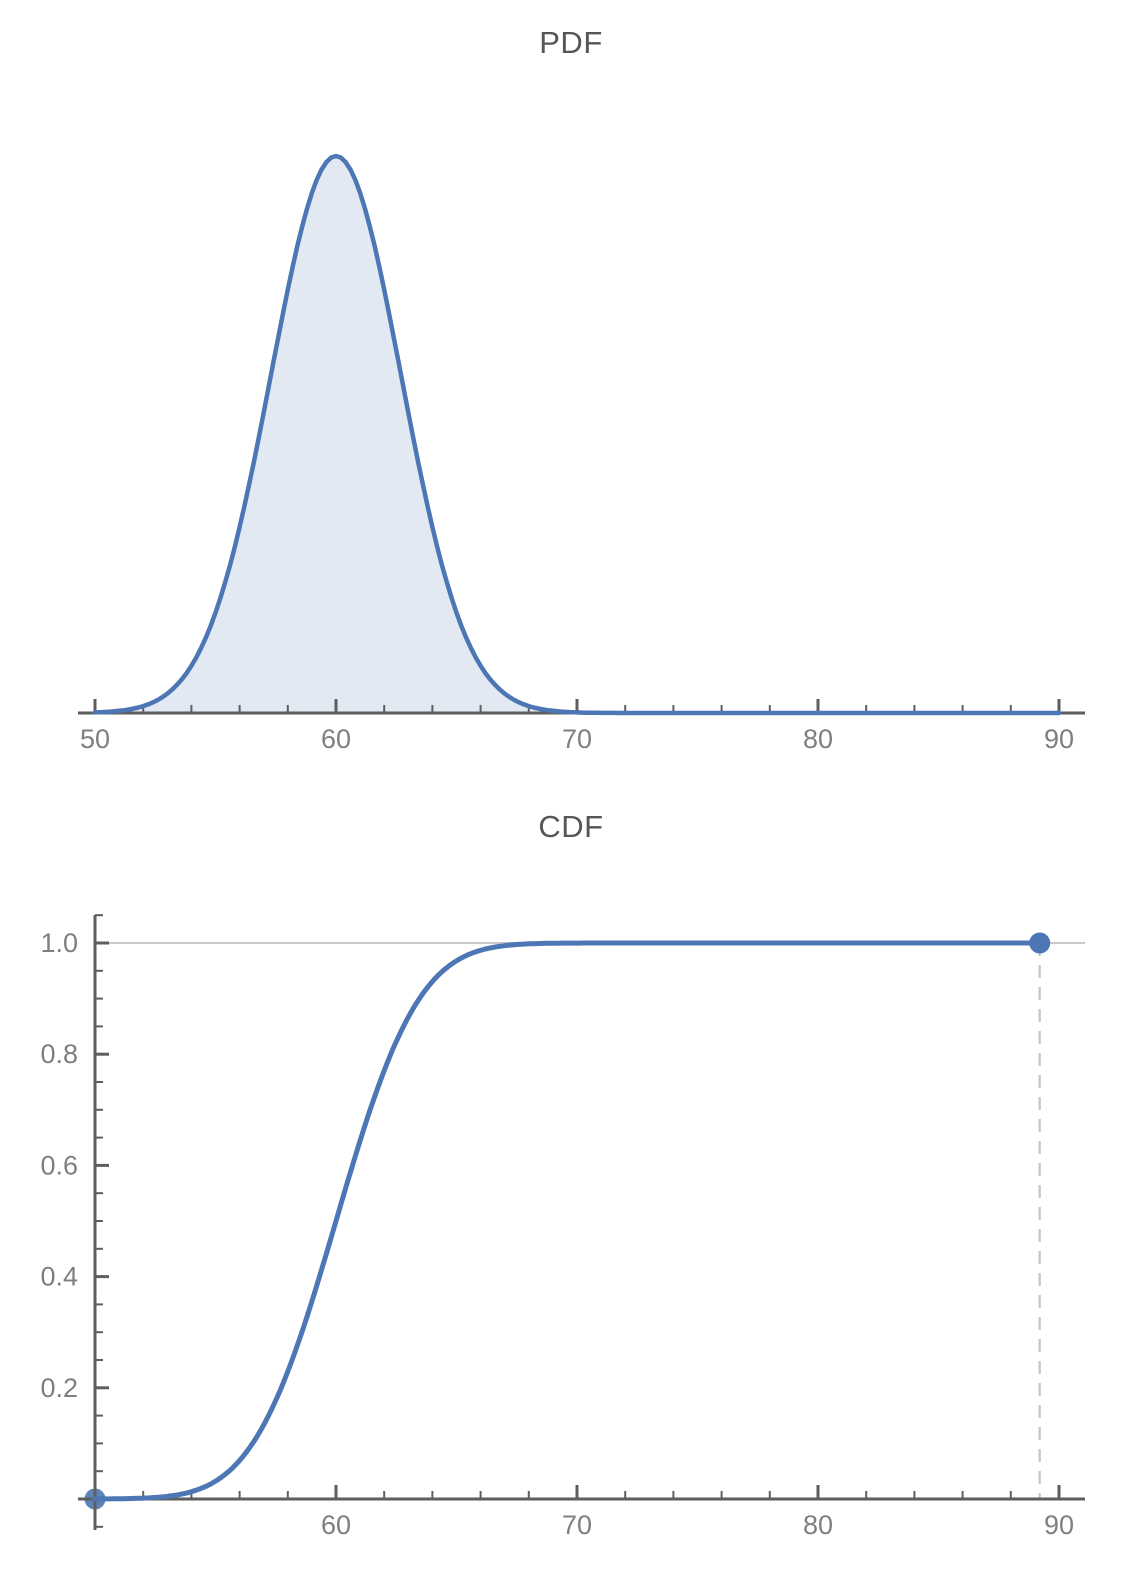 This screenshot has height=1572, width=1142. I want to click on y-tick-label: 0.6, so click(59, 1165).